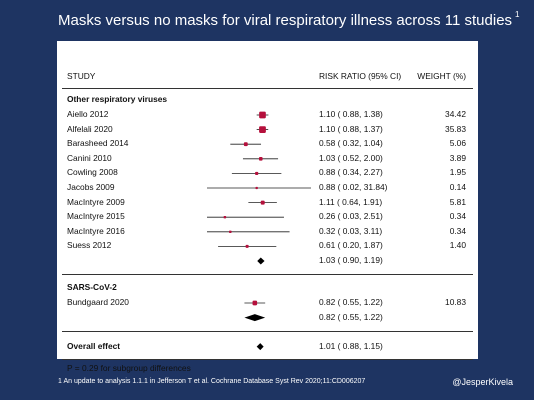  I want to click on study-risk-ratio: 0.82 ( 0.55, 1.22), so click(351, 302).